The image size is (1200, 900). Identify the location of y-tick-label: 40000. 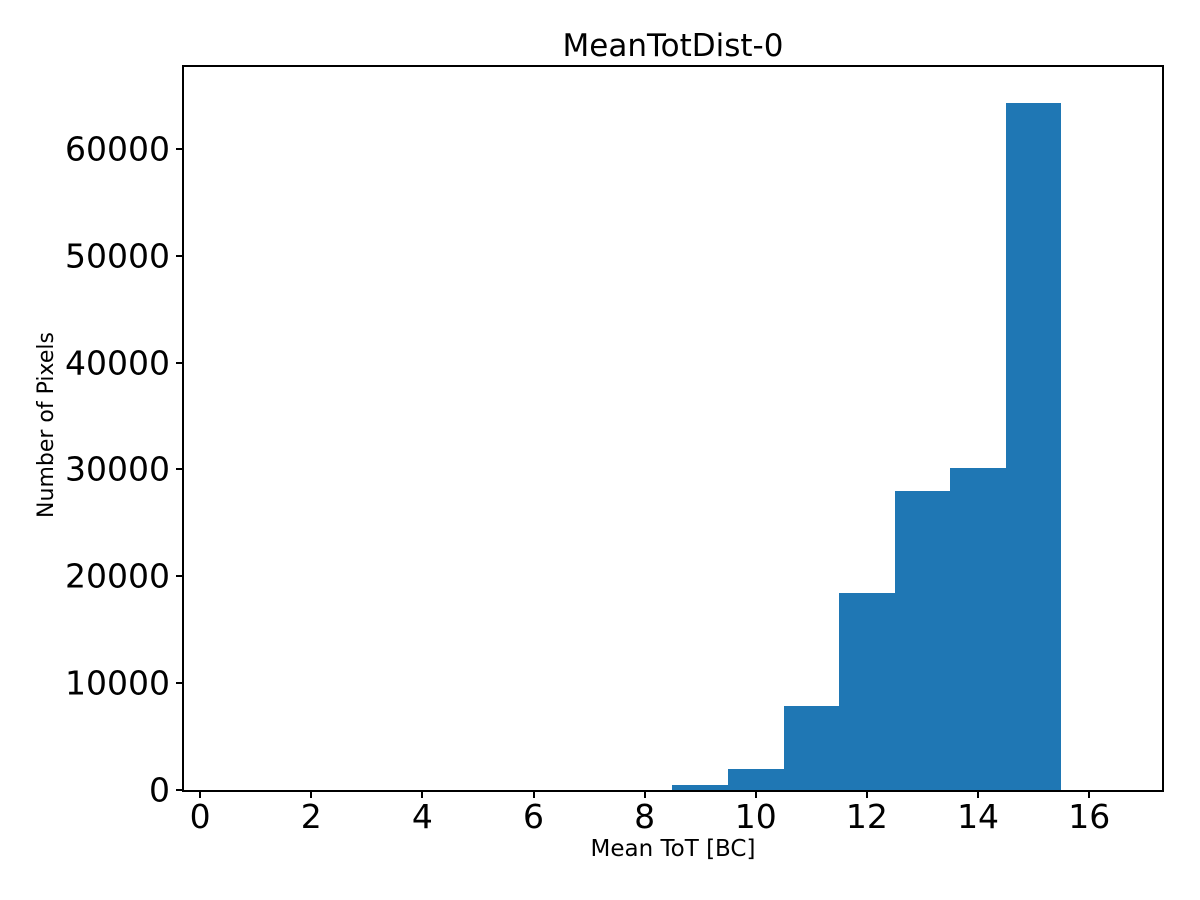
(117, 362).